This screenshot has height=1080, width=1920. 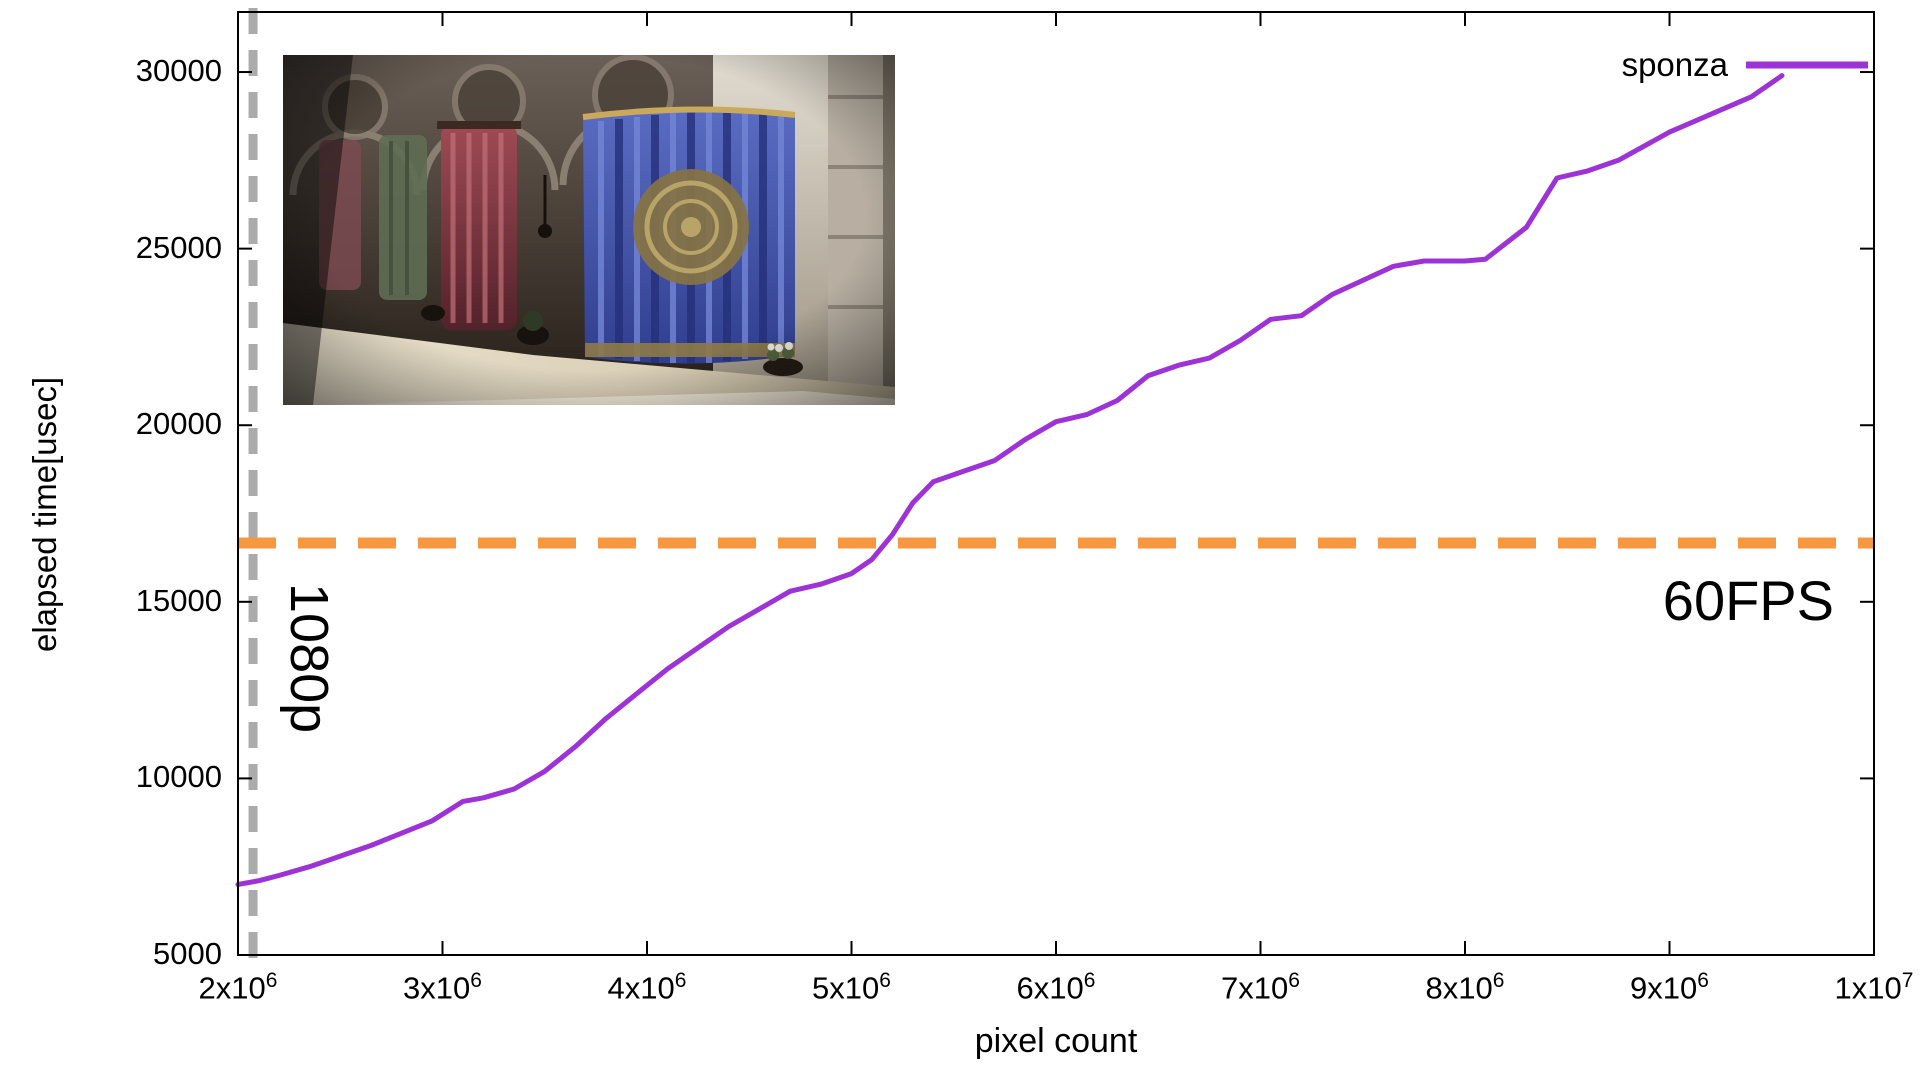 What do you see at coordinates (178, 247) in the screenshot?
I see `y-tick-label: 25000` at bounding box center [178, 247].